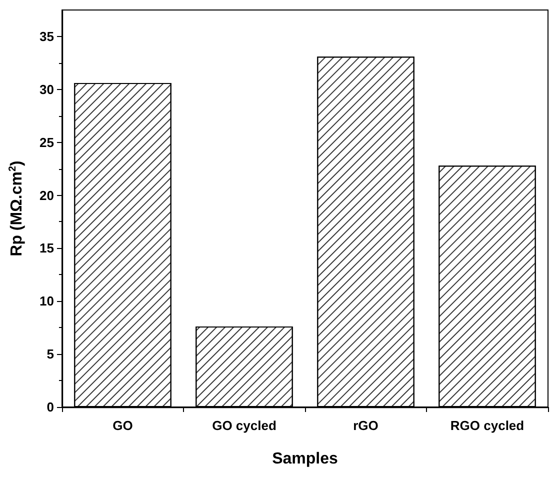 The image size is (554, 479). Describe the element at coordinates (47, 248) in the screenshot. I see `y-tick-label: 15` at that location.